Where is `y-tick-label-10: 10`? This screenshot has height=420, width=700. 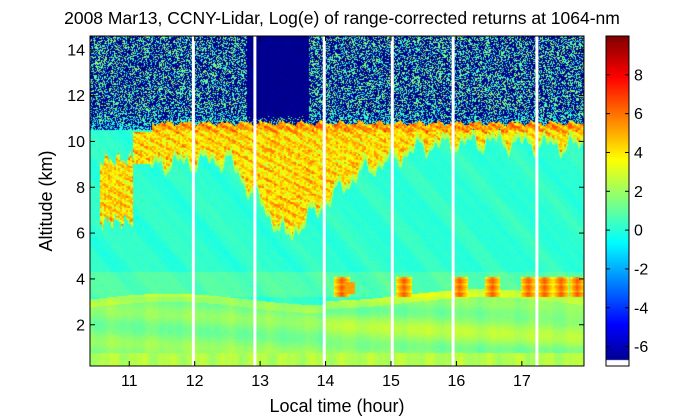
y-tick-label-10: 10 is located at coordinates (76, 142).